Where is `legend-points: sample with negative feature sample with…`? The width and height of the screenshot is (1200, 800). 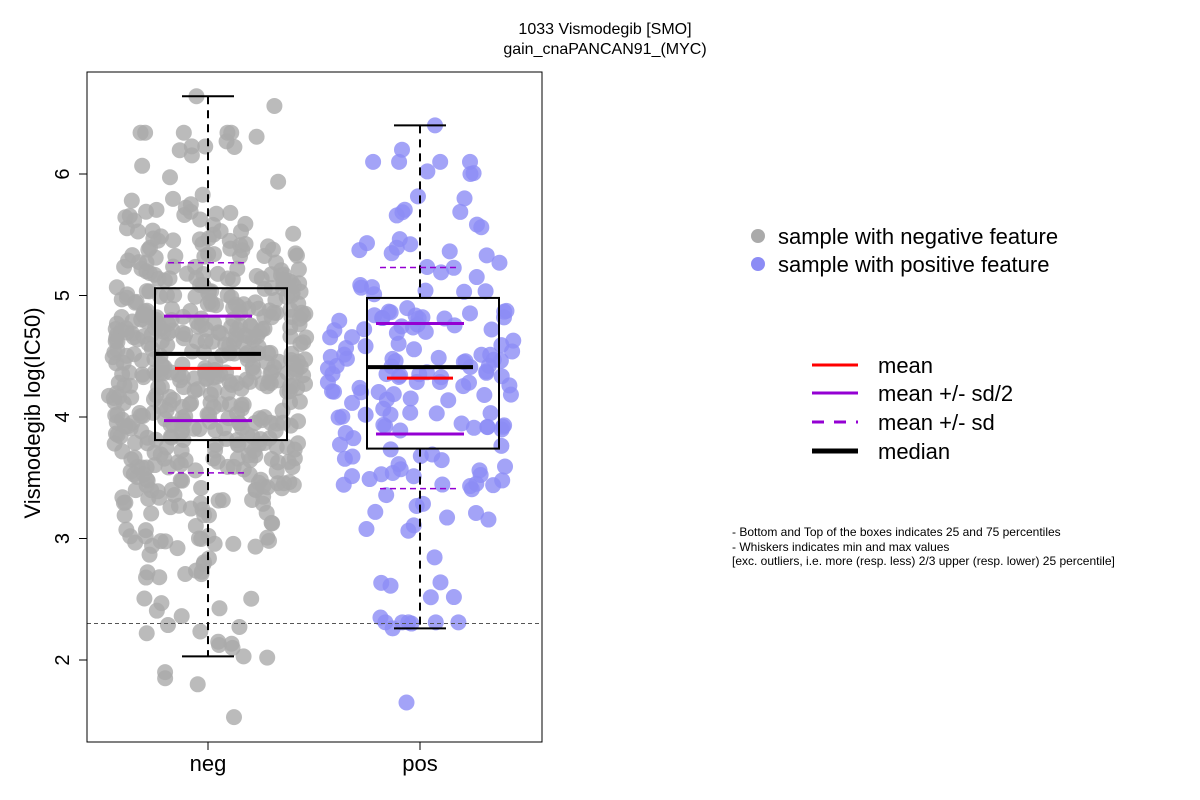 legend-points: sample with negative feature sample with… is located at coordinates (904, 250).